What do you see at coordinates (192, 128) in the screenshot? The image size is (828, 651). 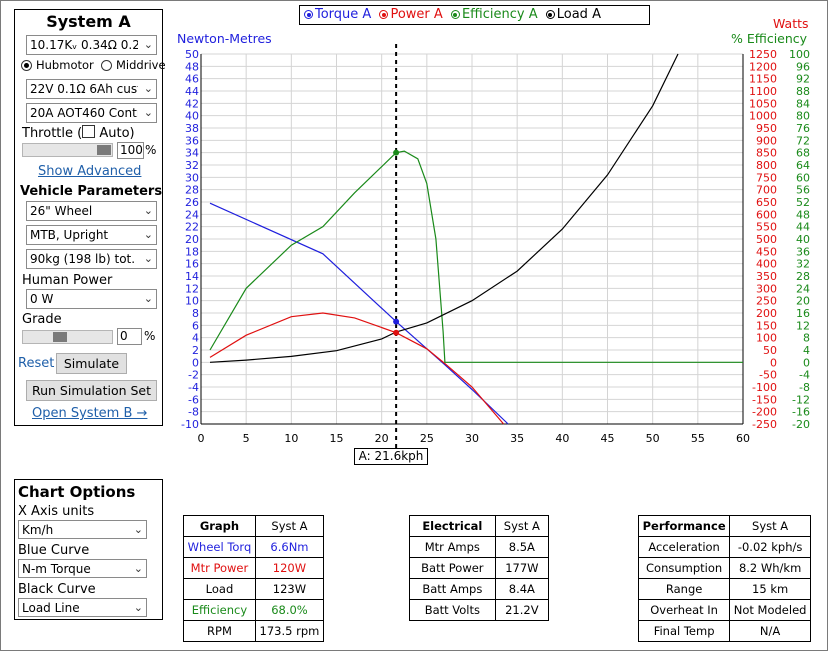 I see `y-left-tick-label: 38` at bounding box center [192, 128].